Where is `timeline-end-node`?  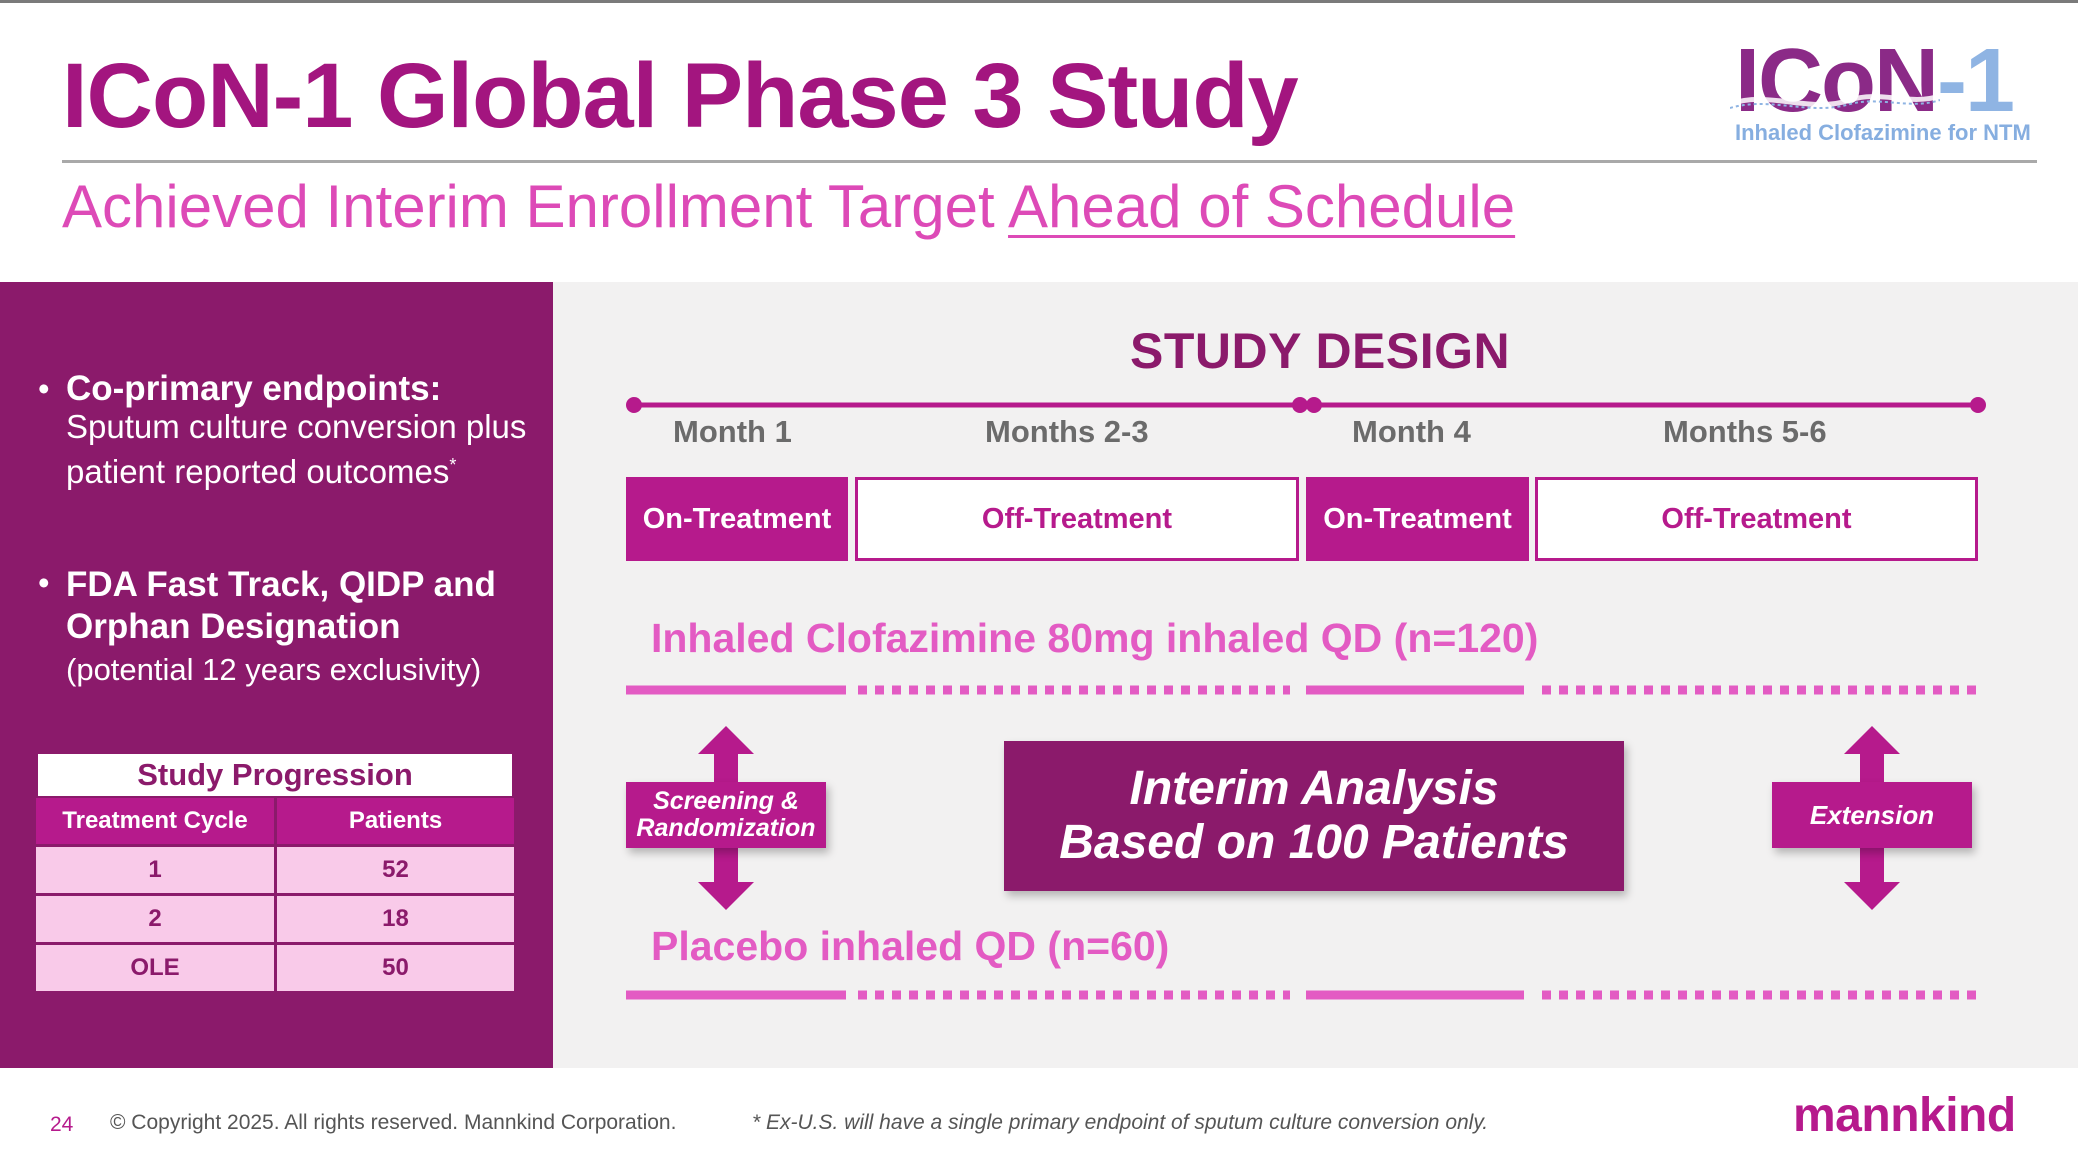 timeline-end-node is located at coordinates (1978, 405).